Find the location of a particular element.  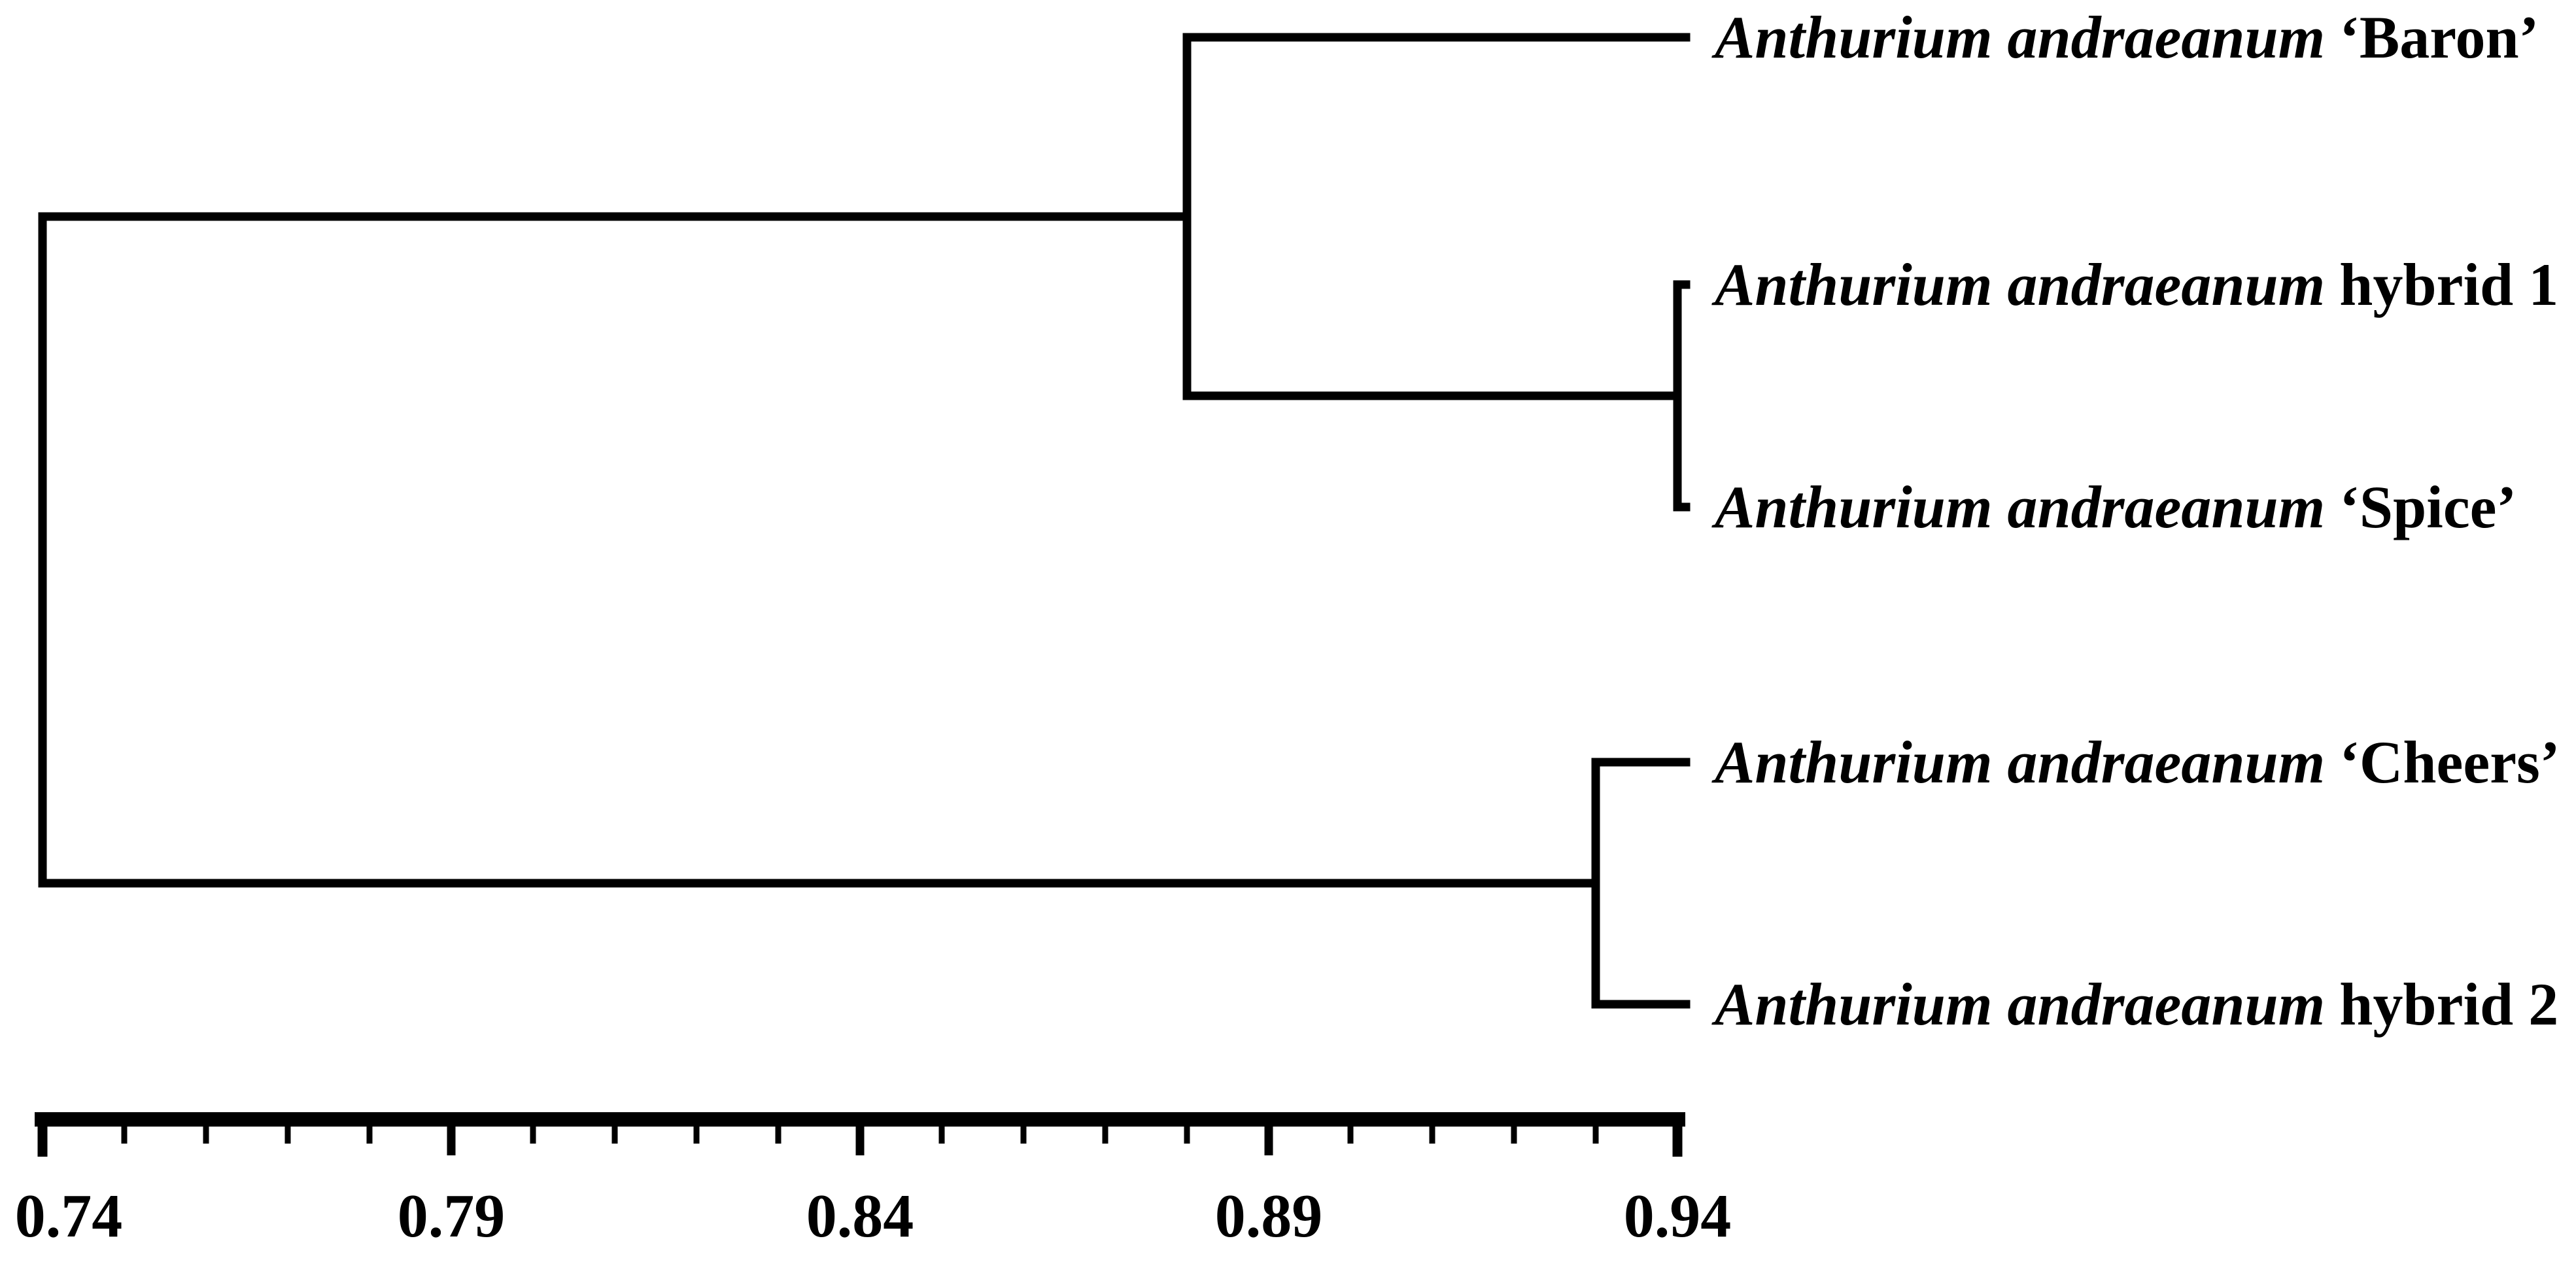

leaf-label-hybrid-1: Anthurium andraeanum hybrid 1 is located at coordinates (2137, 284).